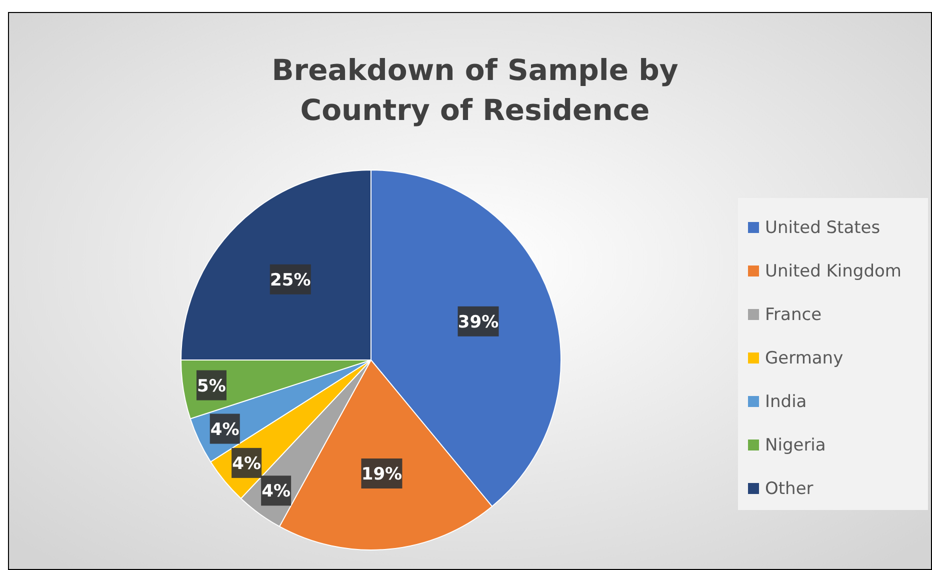 Image resolution: width=932 pixels, height=570 pixels. I want to click on legend-label: Germany, so click(804, 358).